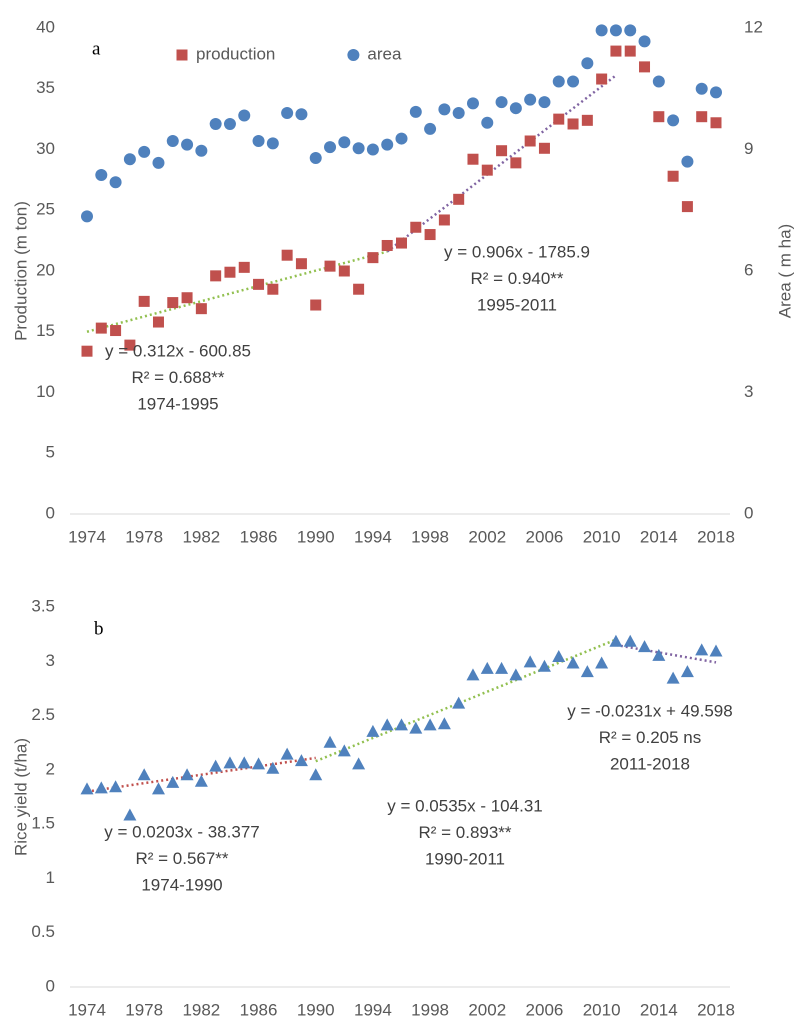  Describe the element at coordinates (753, 26) in the screenshot. I see `y2-tick-label: 12` at that location.